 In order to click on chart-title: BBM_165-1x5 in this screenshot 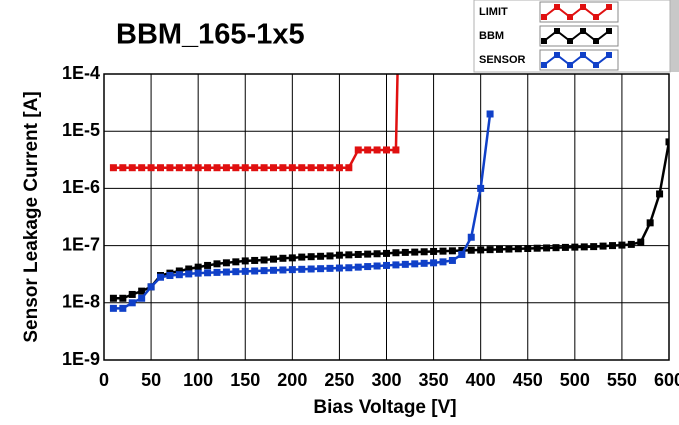, I will do `click(210, 35)`.